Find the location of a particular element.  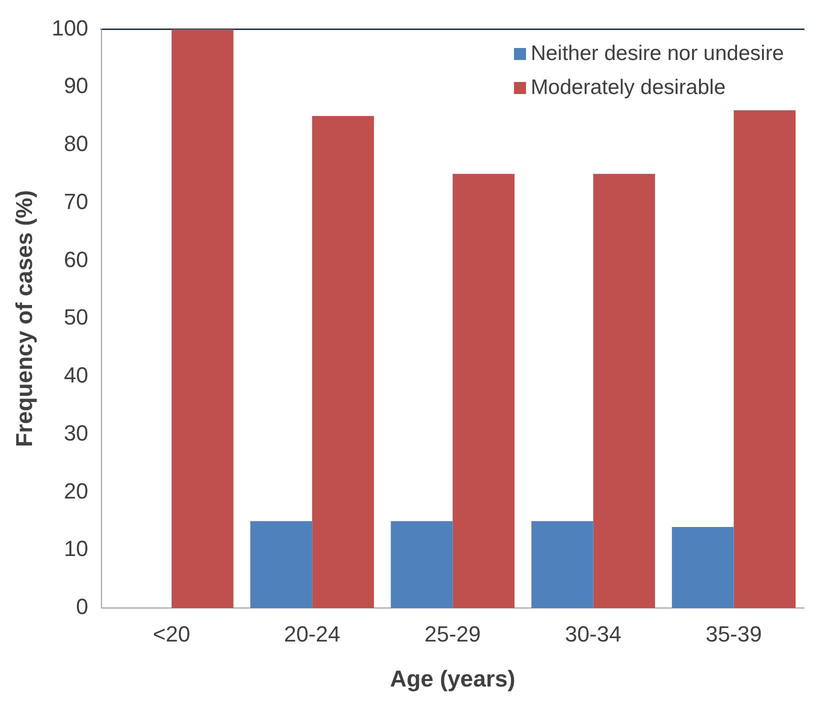

x-tick-label: 25-29 is located at coordinates (452, 633).